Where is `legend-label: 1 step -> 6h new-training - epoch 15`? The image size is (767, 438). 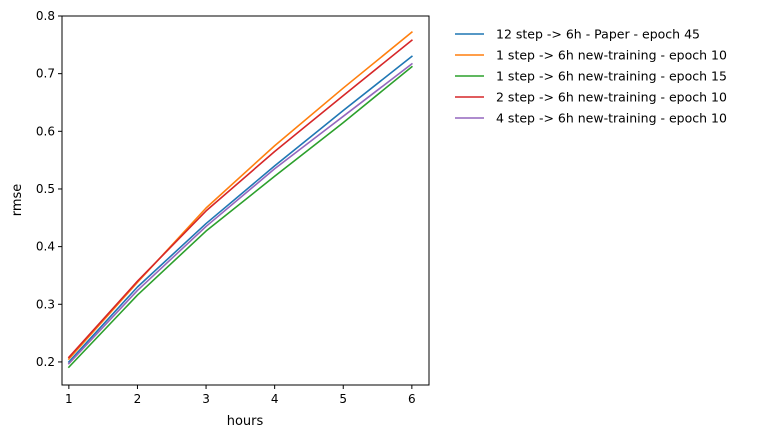
legend-label: 1 step -> 6h new-training - epoch 15 is located at coordinates (611, 76).